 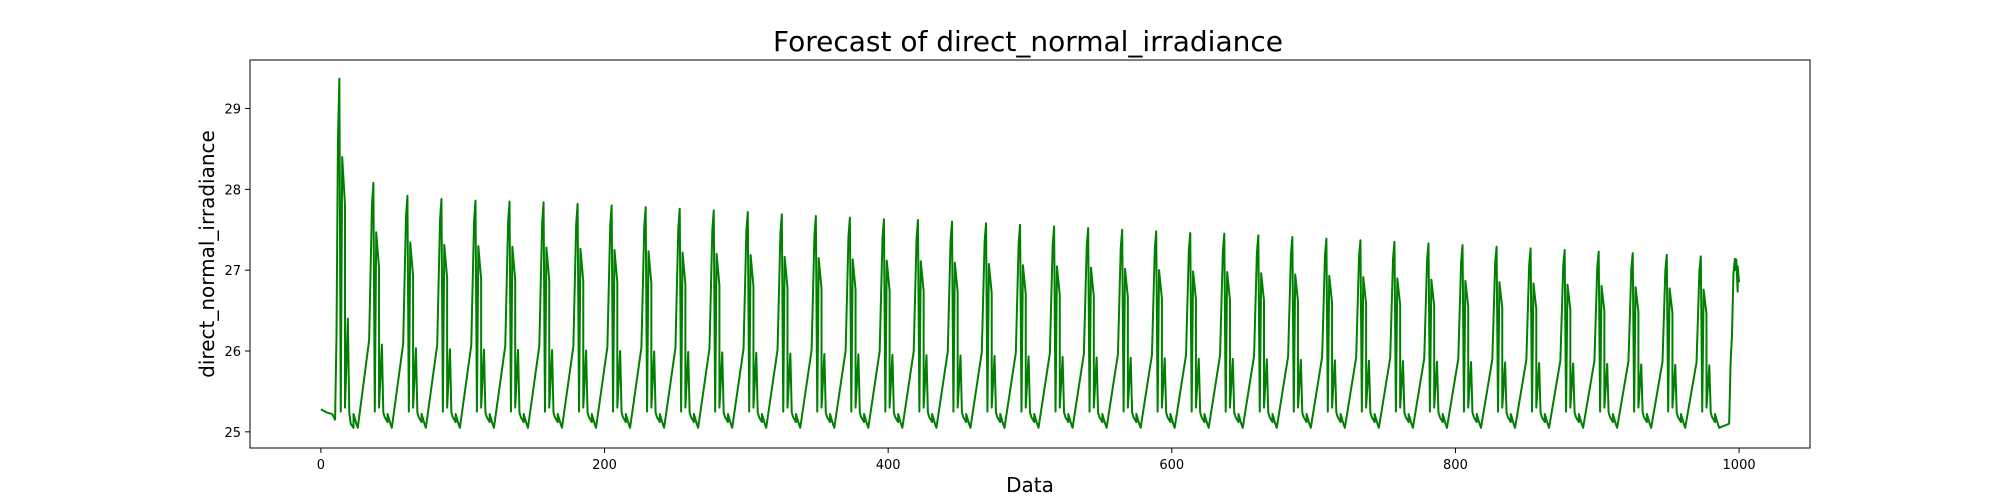 What do you see at coordinates (232, 352) in the screenshot?
I see `y-tick-label: 26` at bounding box center [232, 352].